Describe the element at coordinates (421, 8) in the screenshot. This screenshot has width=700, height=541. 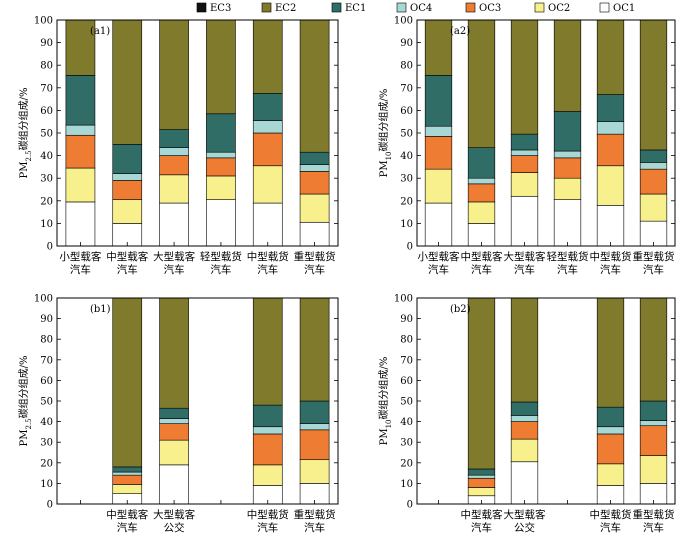
I see `legend-label-oc4: OC4` at that location.